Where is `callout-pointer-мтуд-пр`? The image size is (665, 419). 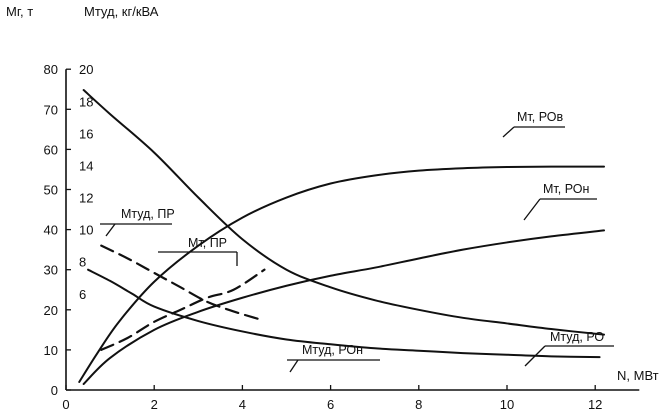
callout-pointer-мтуд-пр is located at coordinates (110, 230).